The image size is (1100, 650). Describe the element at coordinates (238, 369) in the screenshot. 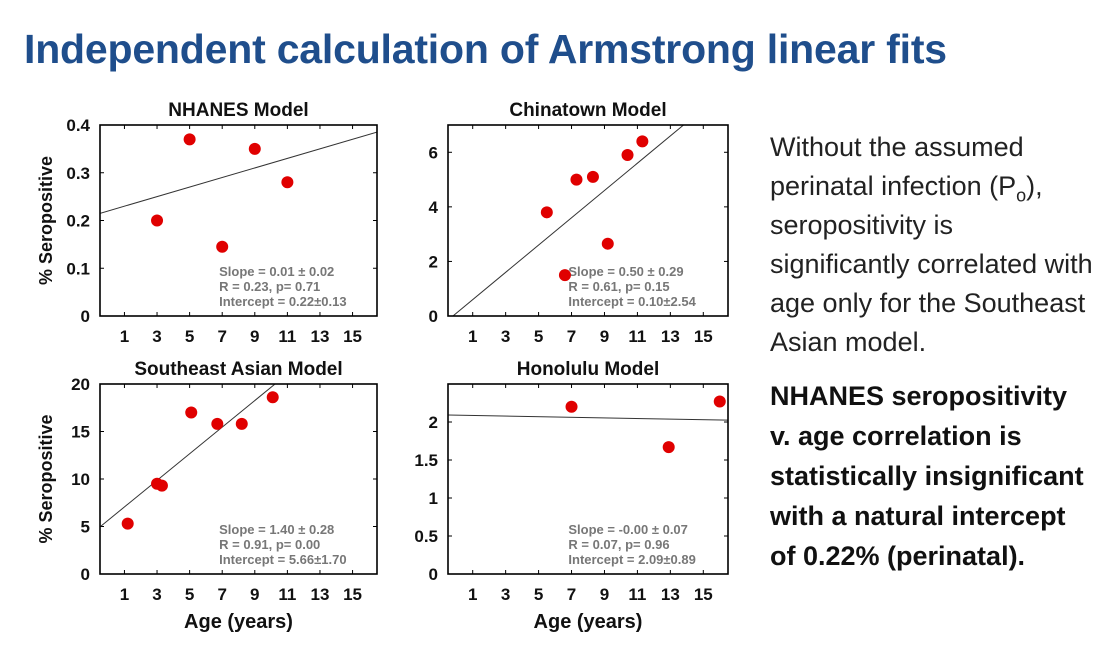

I see `chart-title: Southeast Asian Model` at that location.